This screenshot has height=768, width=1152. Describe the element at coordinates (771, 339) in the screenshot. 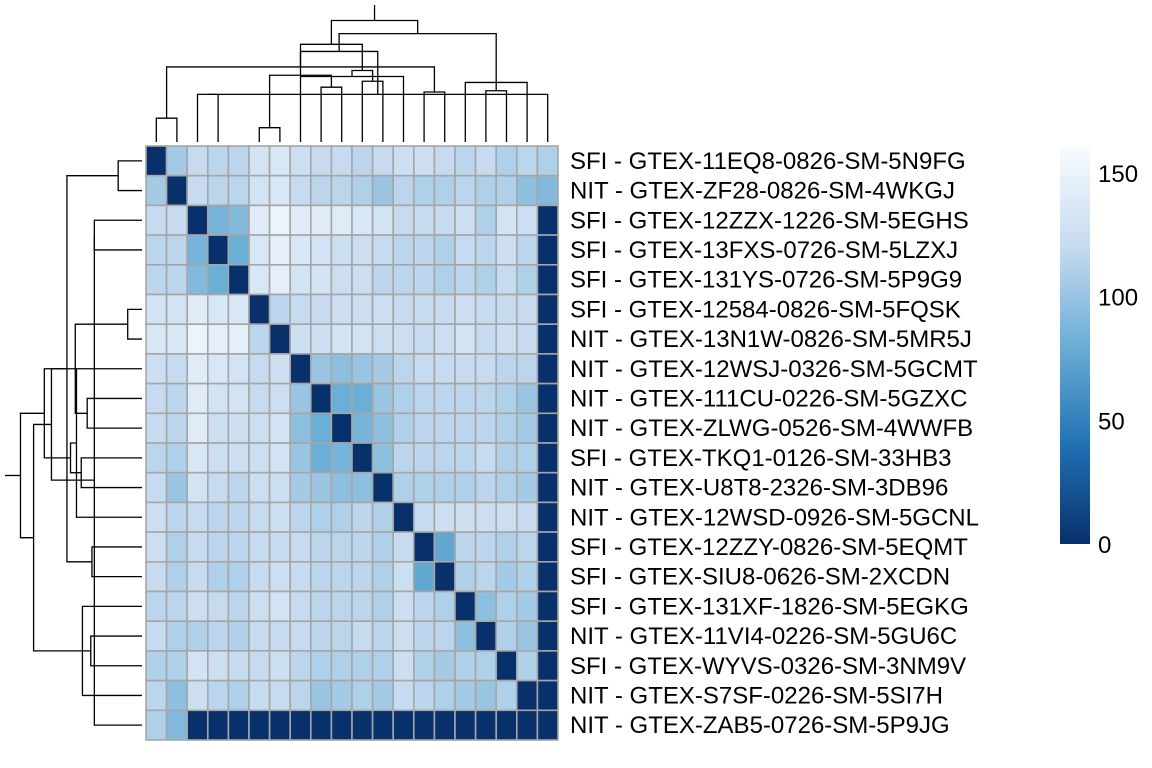

I see `row-label: NIT - GTEX-13N1W-0826-SM-5MR5J` at that location.